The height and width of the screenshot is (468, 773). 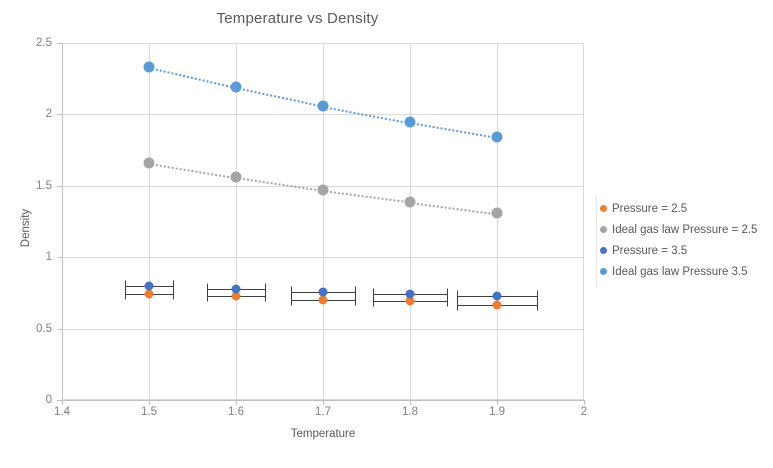 What do you see at coordinates (62, 412) in the screenshot?
I see `x-tick-label: 1.4` at bounding box center [62, 412].